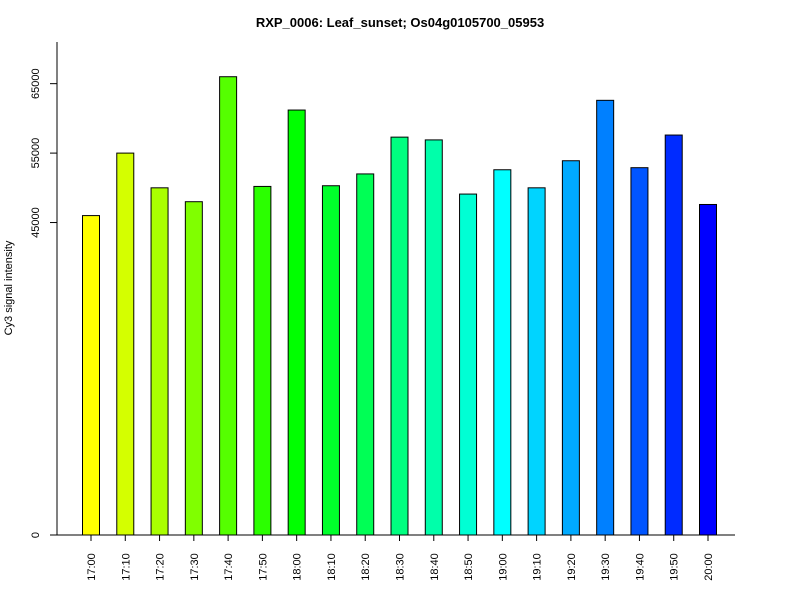 The image size is (800, 600). Describe the element at coordinates (229, 567) in the screenshot. I see `x-tick-label: 17:40` at that location.